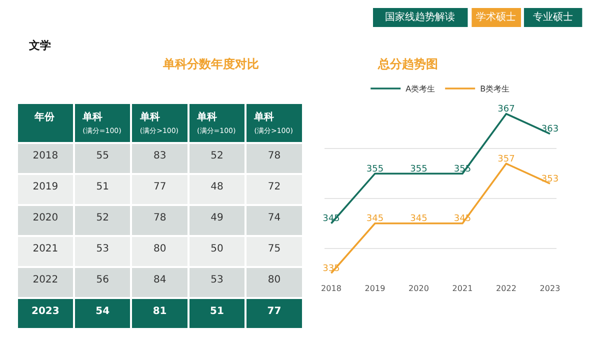 The height and width of the screenshot is (337, 600). What do you see at coordinates (210, 64) in the screenshot?
I see `chart-title: 单科分数年度对比` at bounding box center [210, 64].